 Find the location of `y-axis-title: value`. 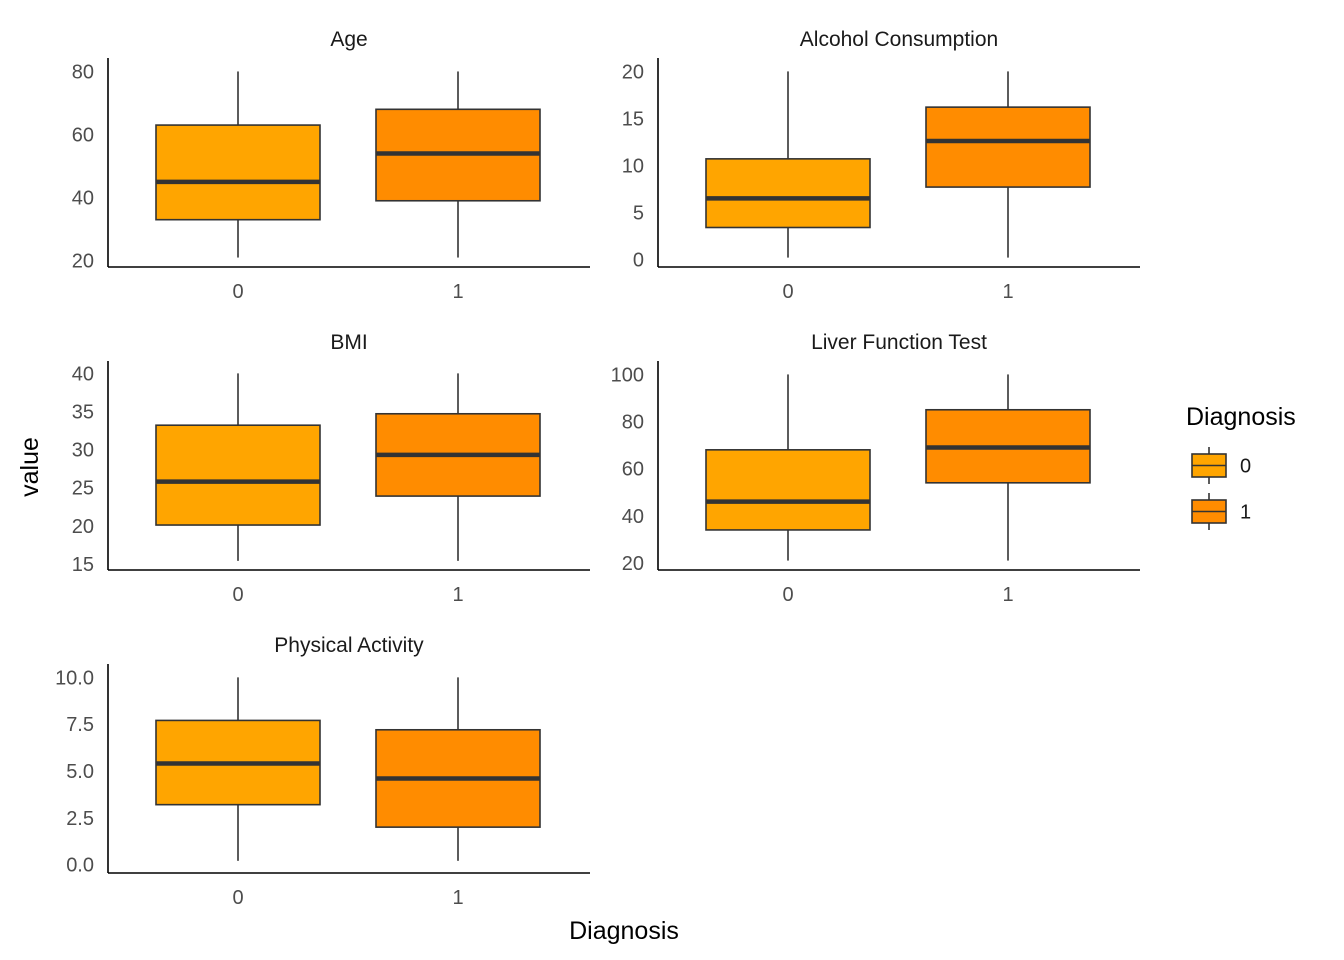

y-axis-title: value is located at coordinates (30, 467).